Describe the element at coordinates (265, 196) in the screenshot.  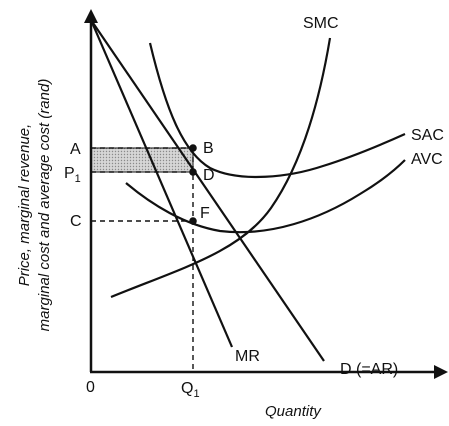
I see `avc-curve` at that location.